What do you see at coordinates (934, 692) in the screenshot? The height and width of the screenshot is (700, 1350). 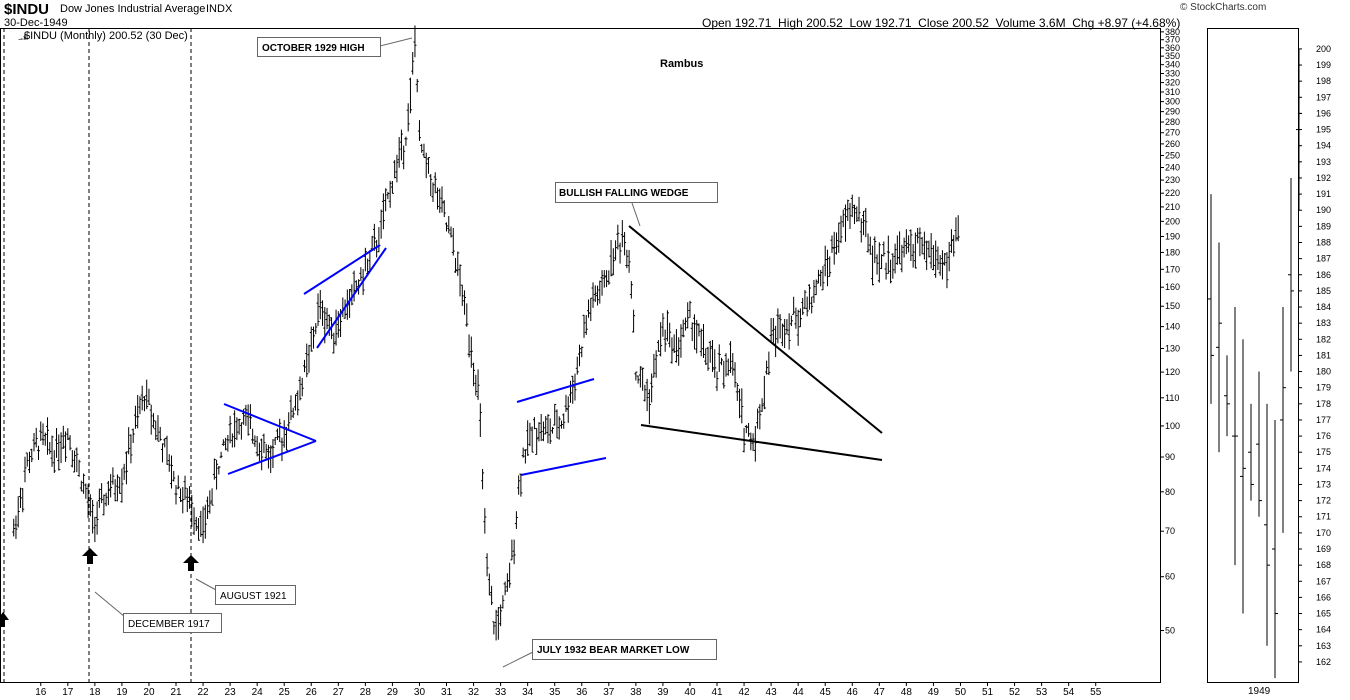 I see `x-tick-label: 49` at bounding box center [934, 692].